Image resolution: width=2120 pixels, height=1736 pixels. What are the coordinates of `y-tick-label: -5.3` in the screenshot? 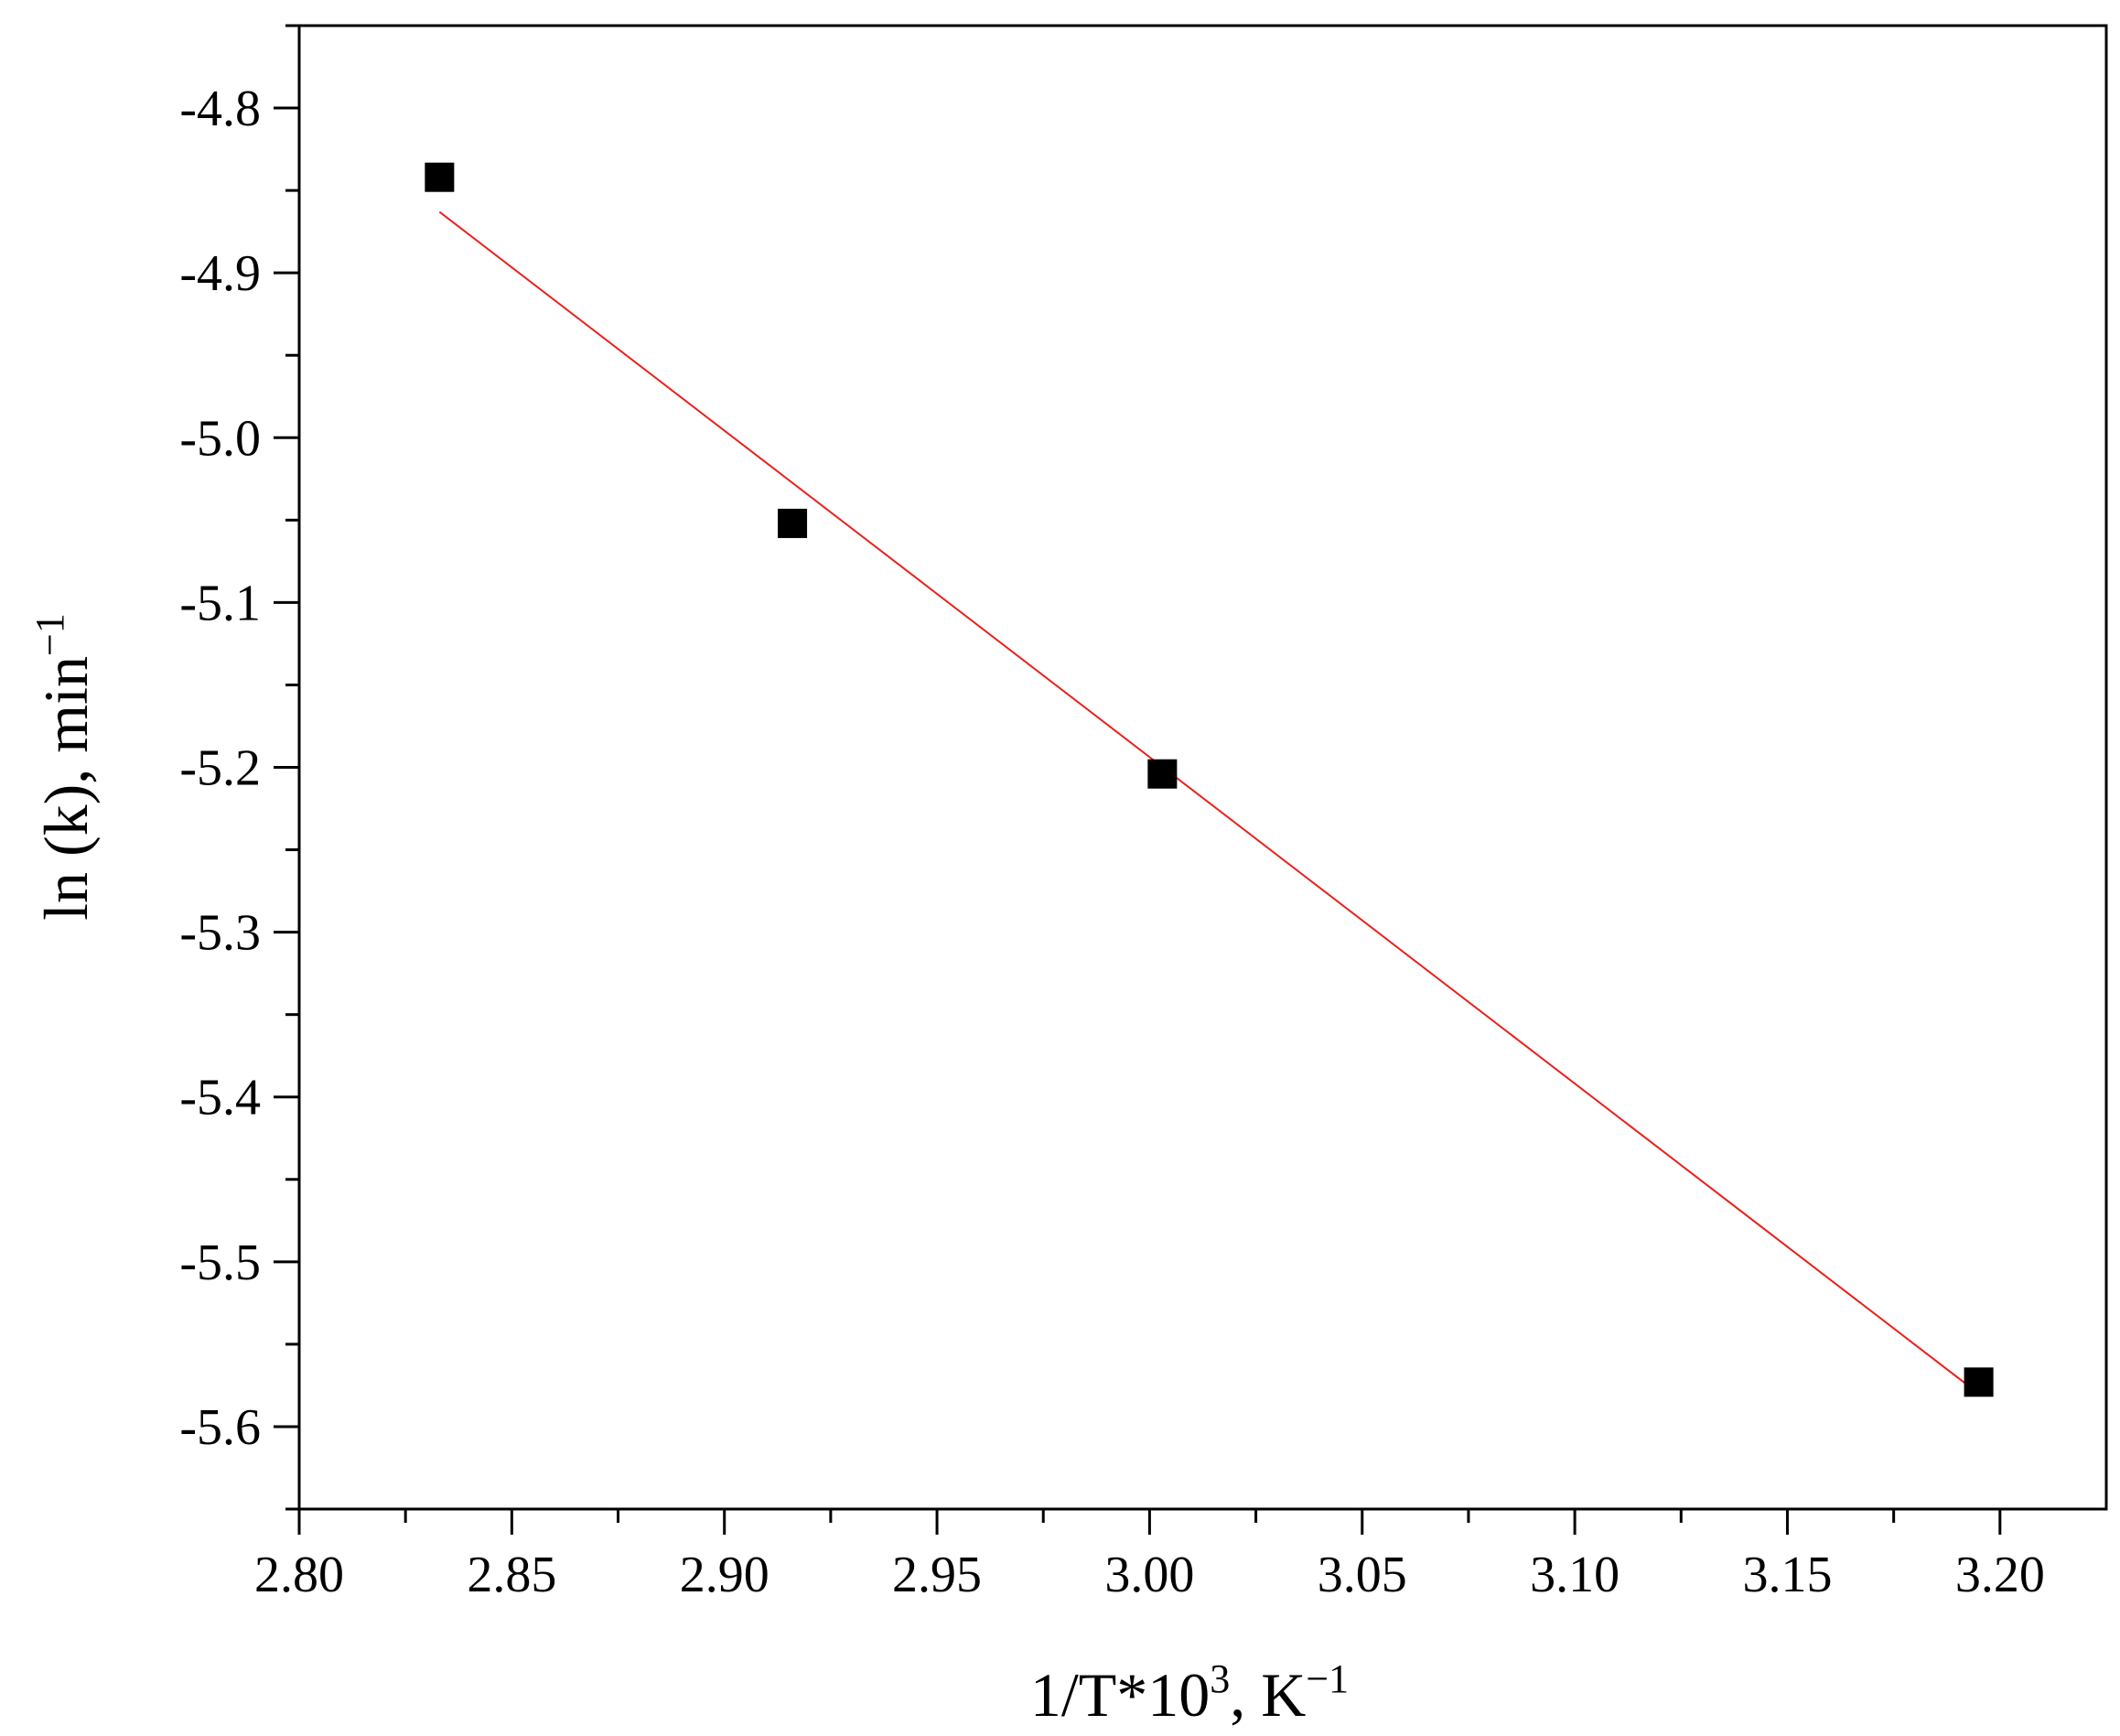 It's located at (220, 933).